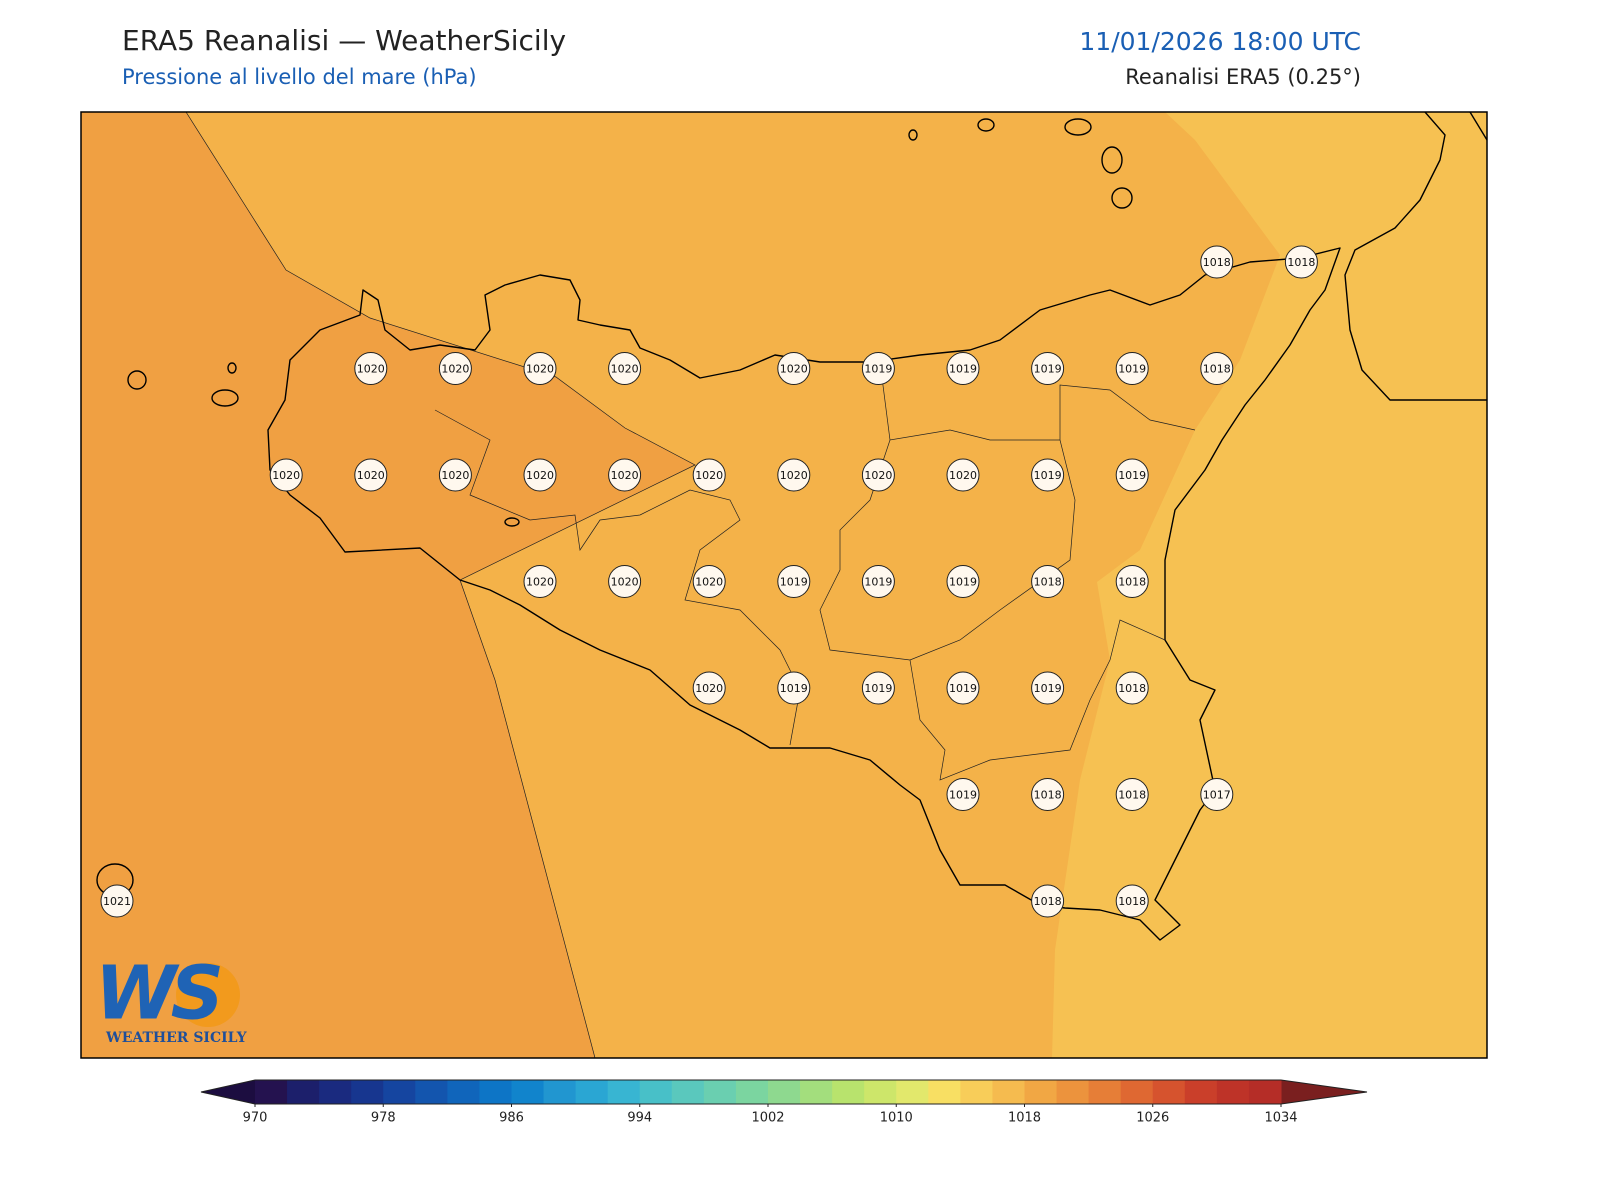 The image size is (1600, 1200). Describe the element at coordinates (1024, 1118) in the screenshot. I see `colorbar-tick-label: 1018` at that location.